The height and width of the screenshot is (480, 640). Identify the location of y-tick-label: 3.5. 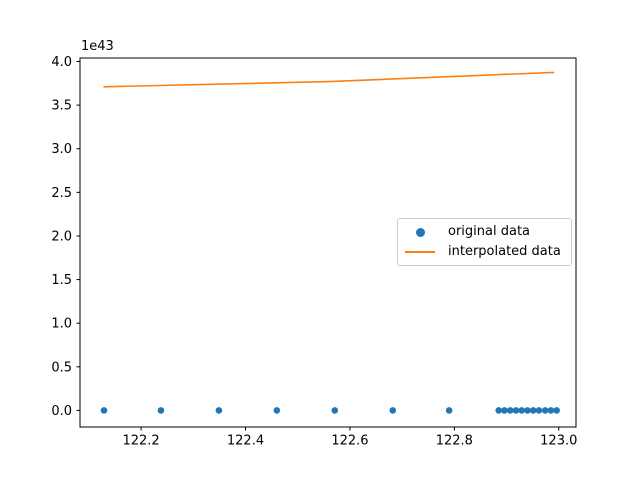
(61, 106).